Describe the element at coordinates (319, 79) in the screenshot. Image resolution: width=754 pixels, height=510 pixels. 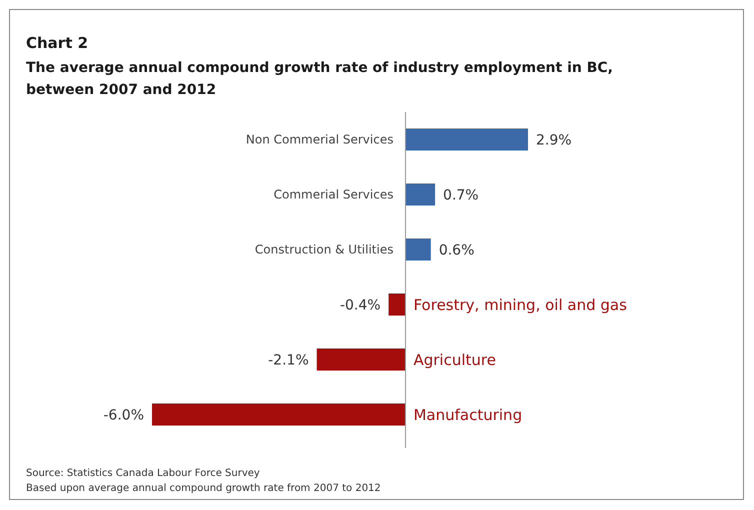
I see `chart-subtitle: The average annual compound growth rate of industry employment in BC, between 2007 and 2012` at that location.